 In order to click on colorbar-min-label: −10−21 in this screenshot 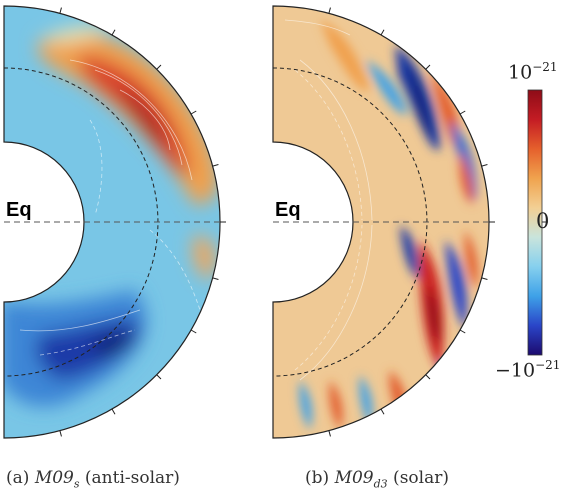, I will do `click(528, 370)`.